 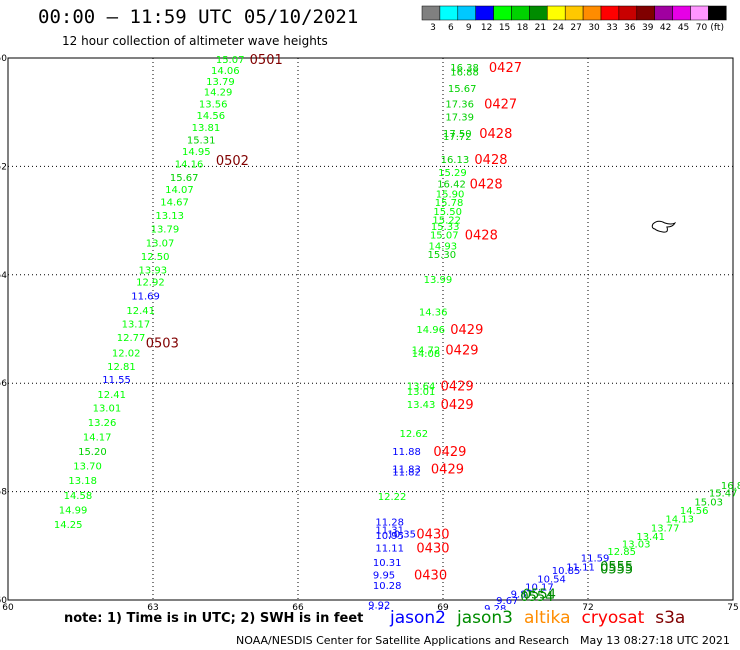 I want to click on wave-height-value: 12.92, so click(x=150, y=282).